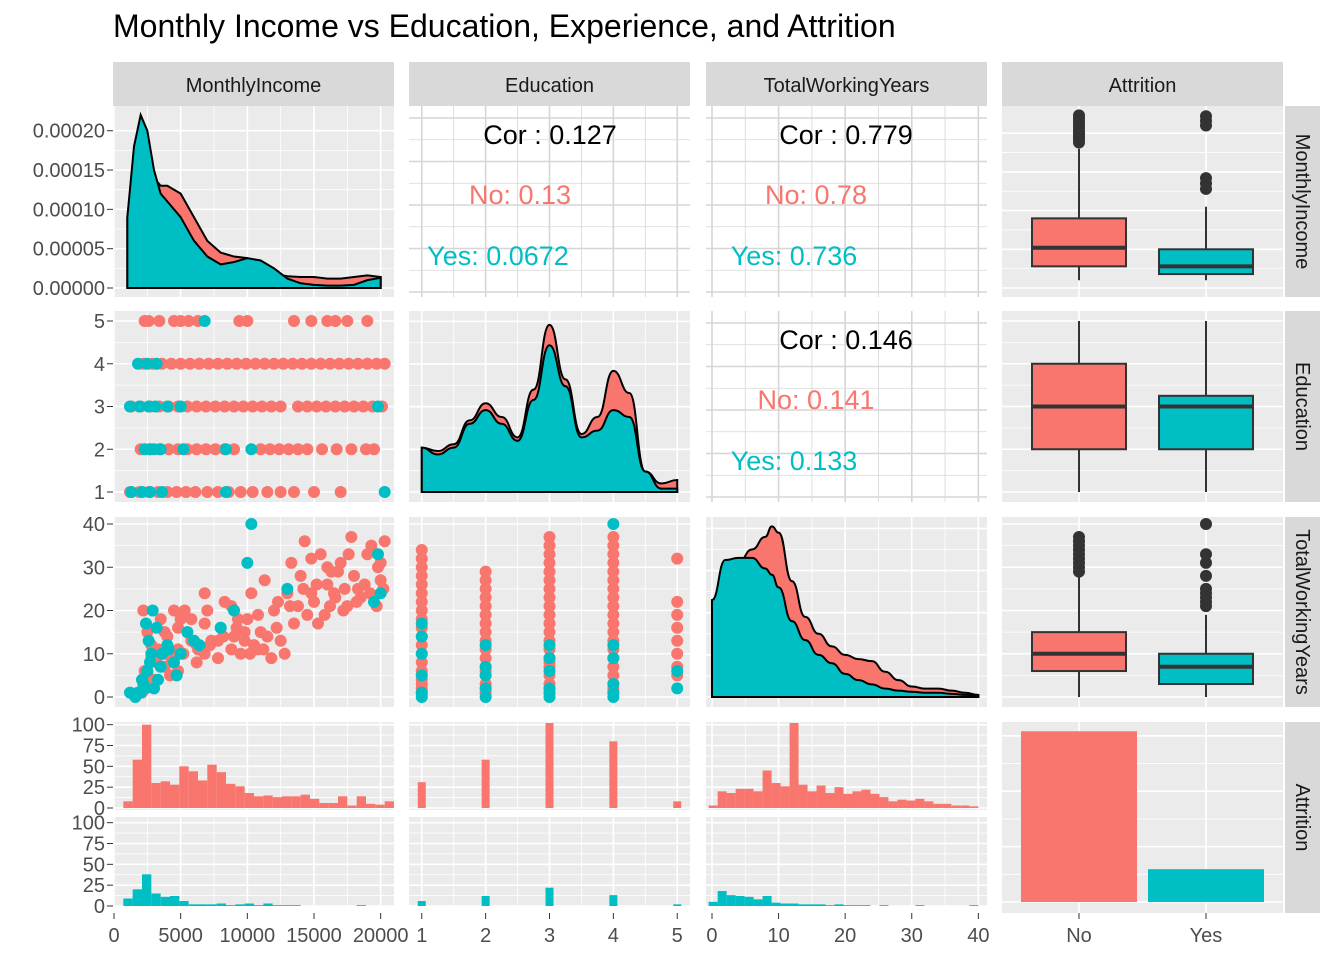 The image size is (1344, 960). What do you see at coordinates (1142, 201) in the screenshot?
I see `box-income-panel` at bounding box center [1142, 201].